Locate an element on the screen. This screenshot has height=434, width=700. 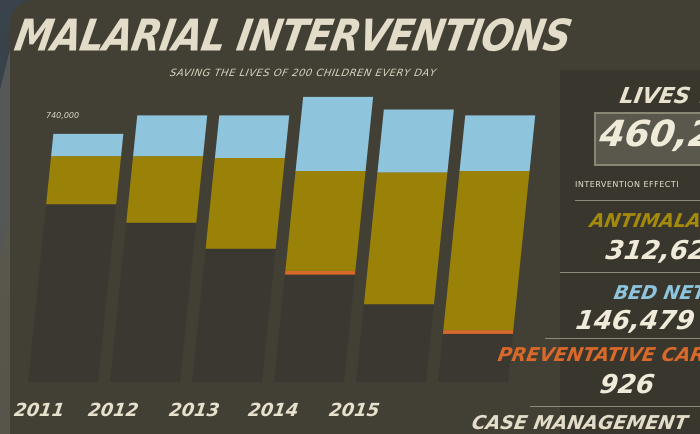
bar-2011-bednets is located at coordinates (87, 145).